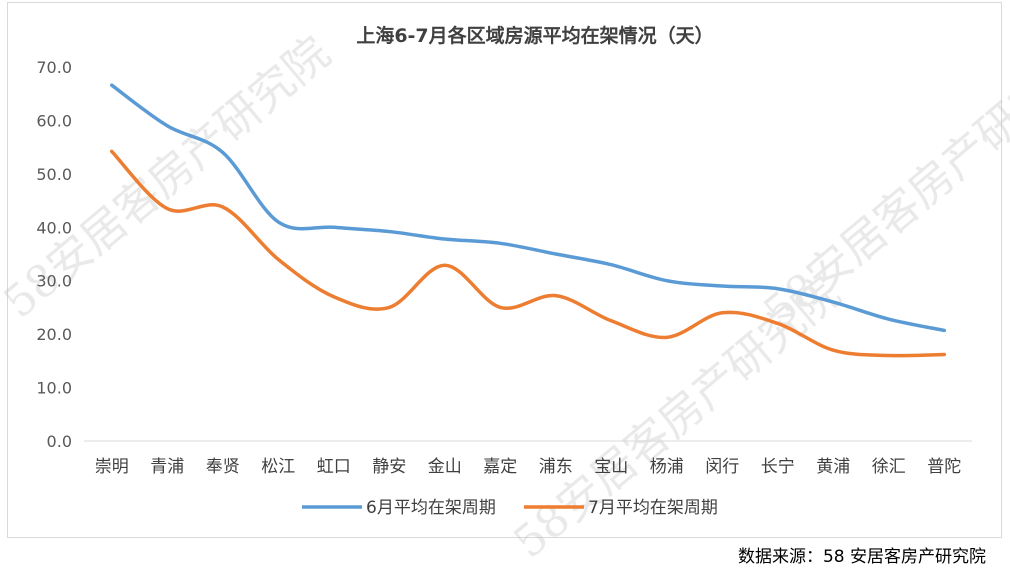 Image resolution: width=1010 pixels, height=575 pixels. Describe the element at coordinates (510, 508) in the screenshot. I see `legend: 6月平均在架周期 7月平均在架周期` at that location.